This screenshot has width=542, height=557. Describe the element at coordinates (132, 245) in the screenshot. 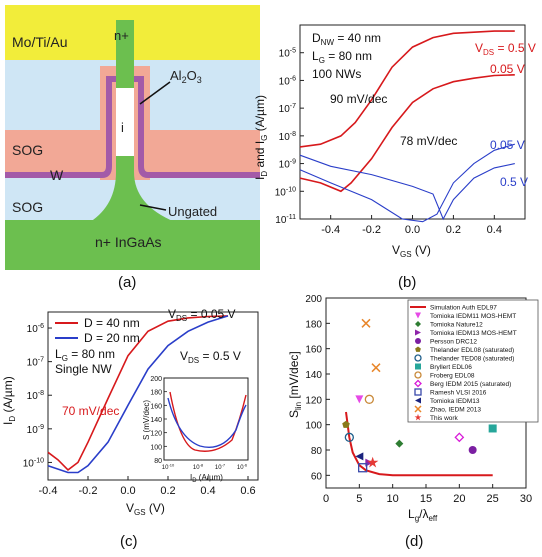

I see `substrate-layer` at that location.